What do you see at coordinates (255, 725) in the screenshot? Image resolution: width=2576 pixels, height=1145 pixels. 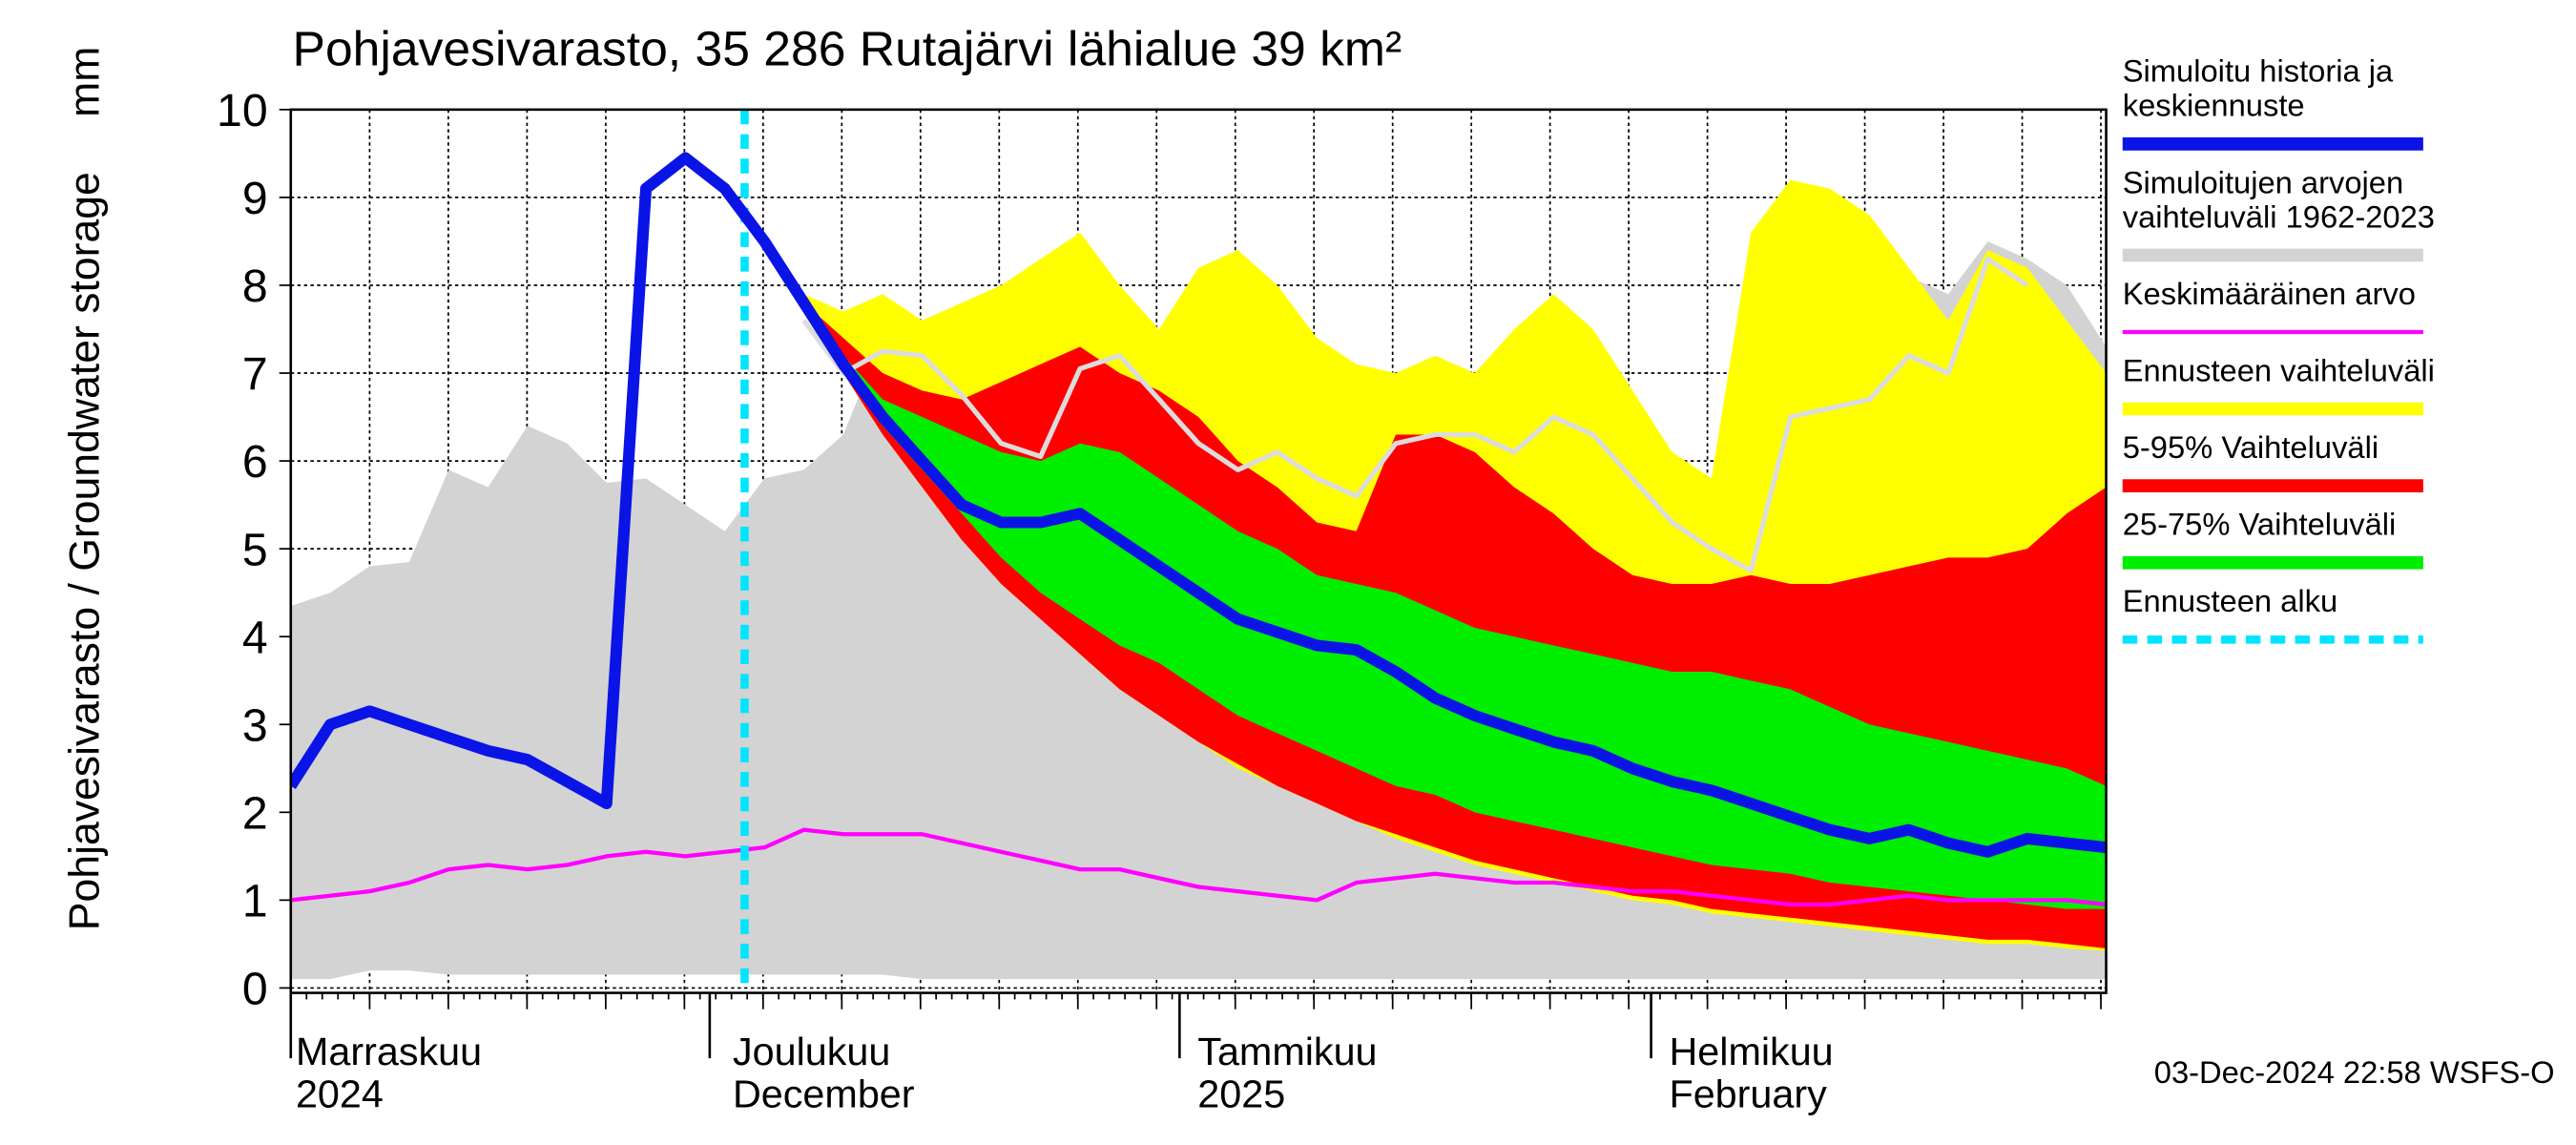 I see `y-tick-label: 3` at bounding box center [255, 725].